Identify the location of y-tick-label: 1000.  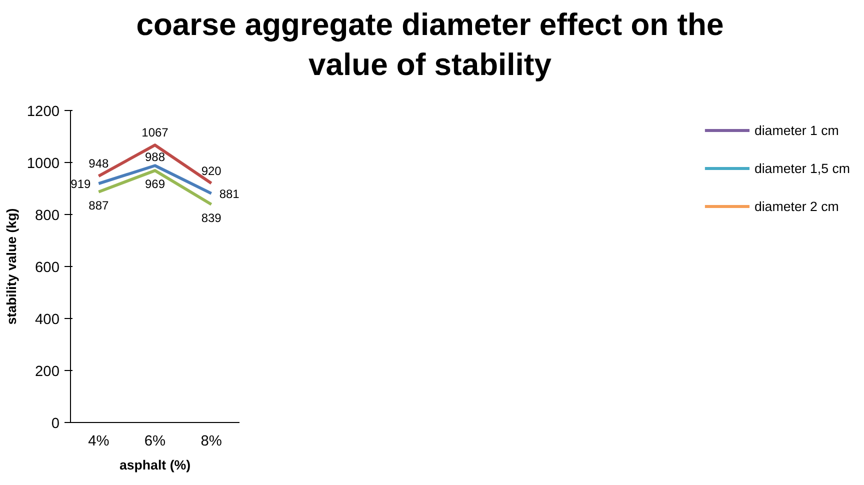
(43, 164).